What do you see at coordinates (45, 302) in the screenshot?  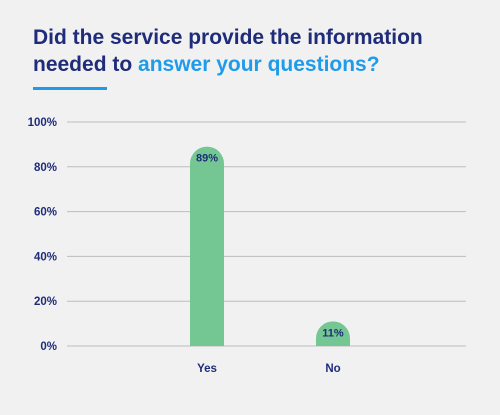 I see `y-tick-label: 20%` at bounding box center [45, 302].